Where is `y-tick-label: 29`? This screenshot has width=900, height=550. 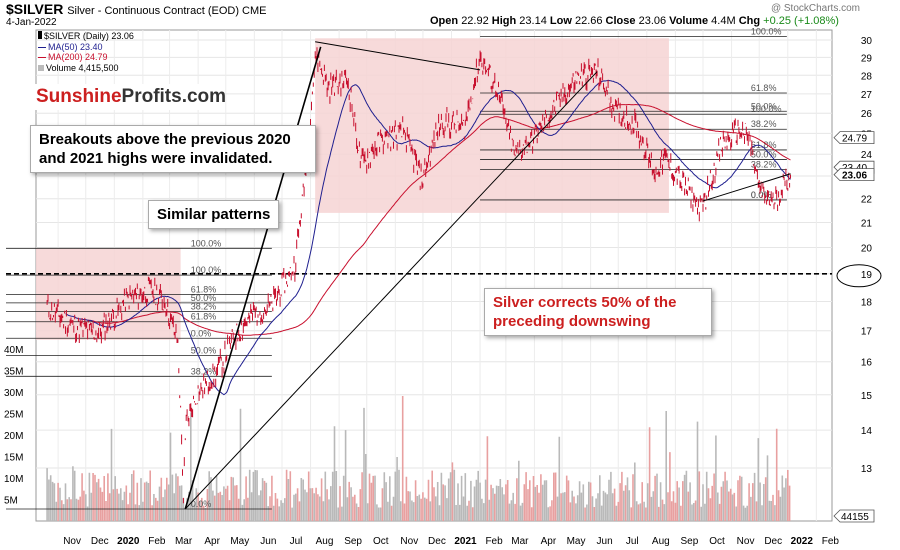
y-tick-label: 29 is located at coordinates (867, 58).